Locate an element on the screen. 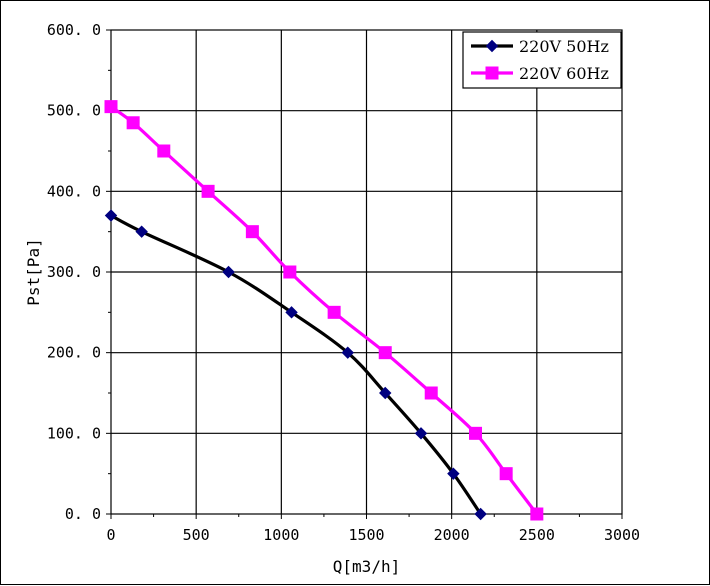  y-tick-label: 200. 0 is located at coordinates (74, 353).